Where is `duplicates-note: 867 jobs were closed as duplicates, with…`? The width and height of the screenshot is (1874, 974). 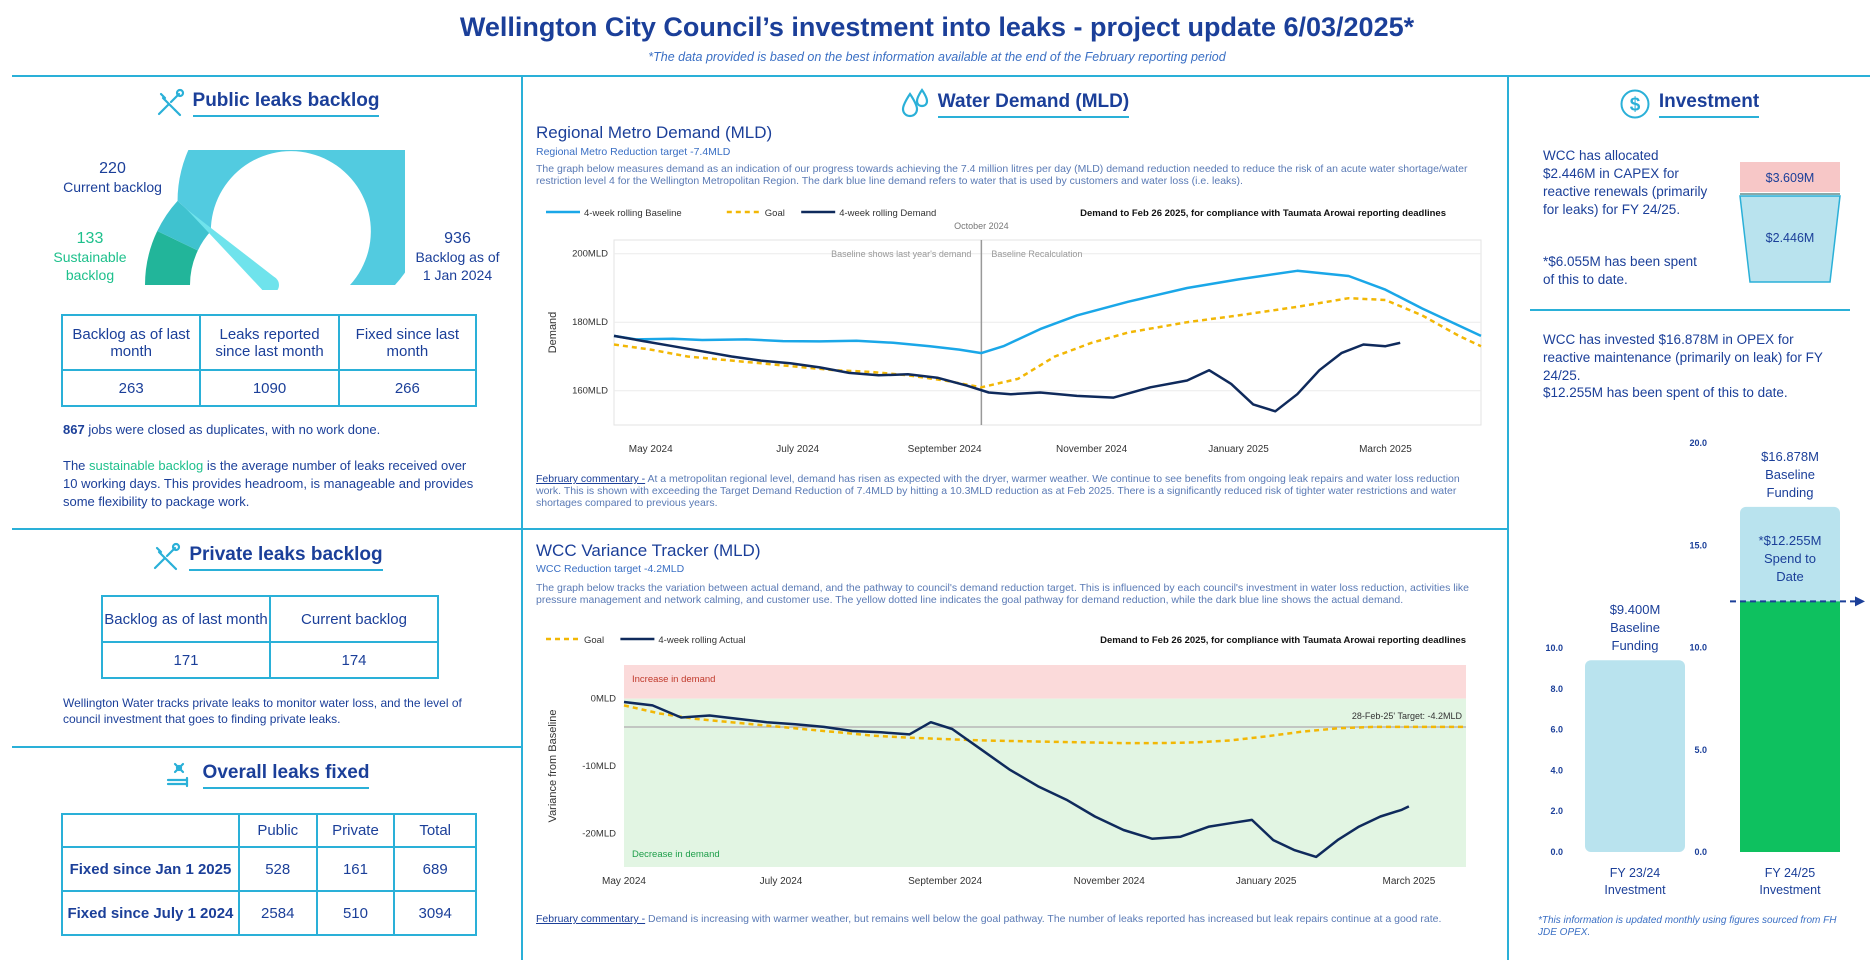
duplicates-note: 867 jobs were closed as duplicates, with… is located at coordinates (283, 430).